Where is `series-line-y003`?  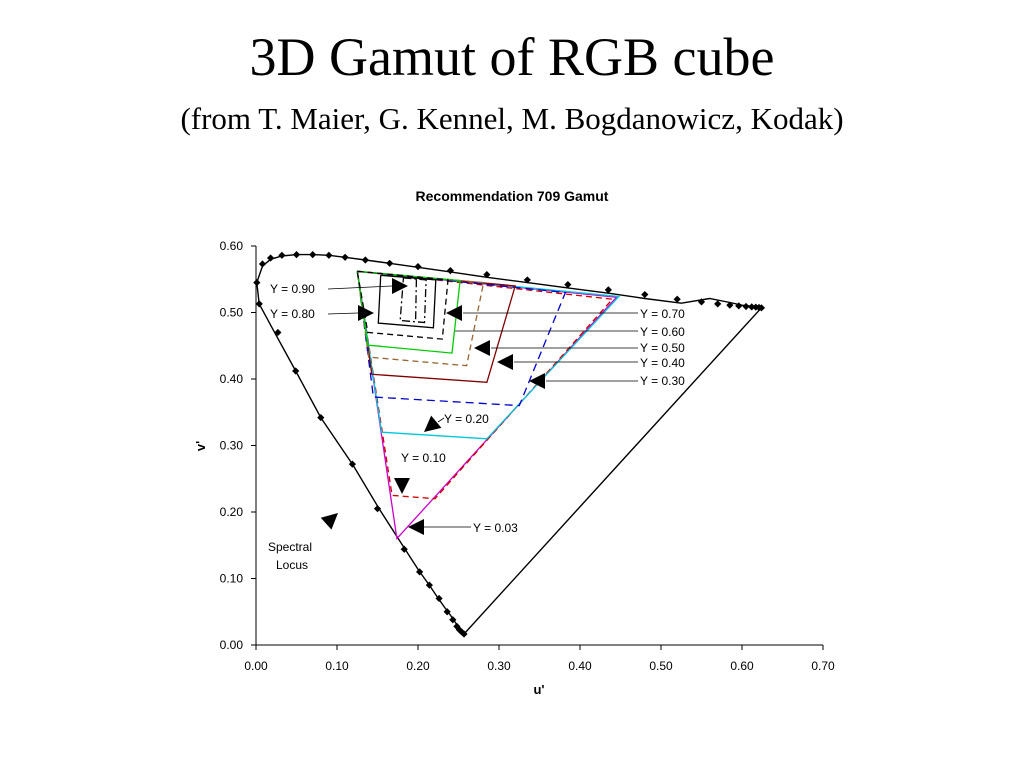
series-line-y003 is located at coordinates (487, 405).